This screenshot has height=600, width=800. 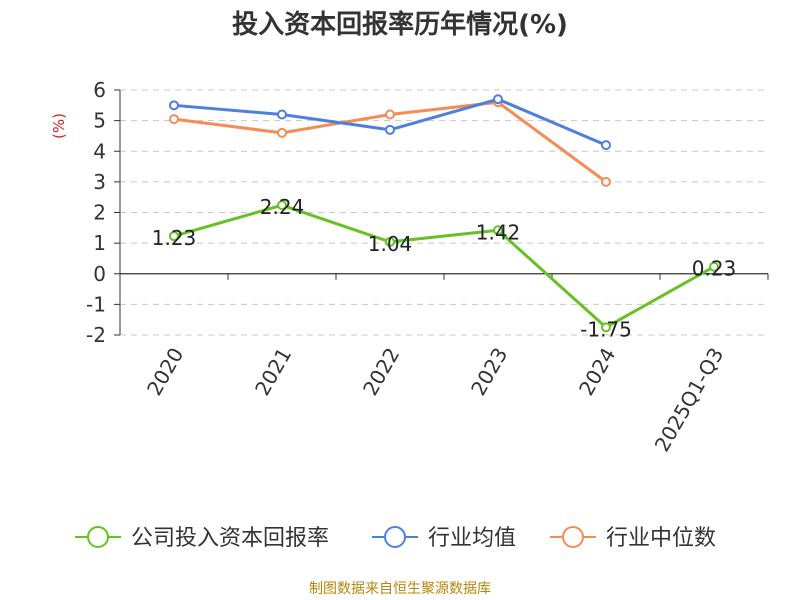 What do you see at coordinates (689, 400) in the screenshot?
I see `x-tick-label: 2025Q1-Q3` at bounding box center [689, 400].